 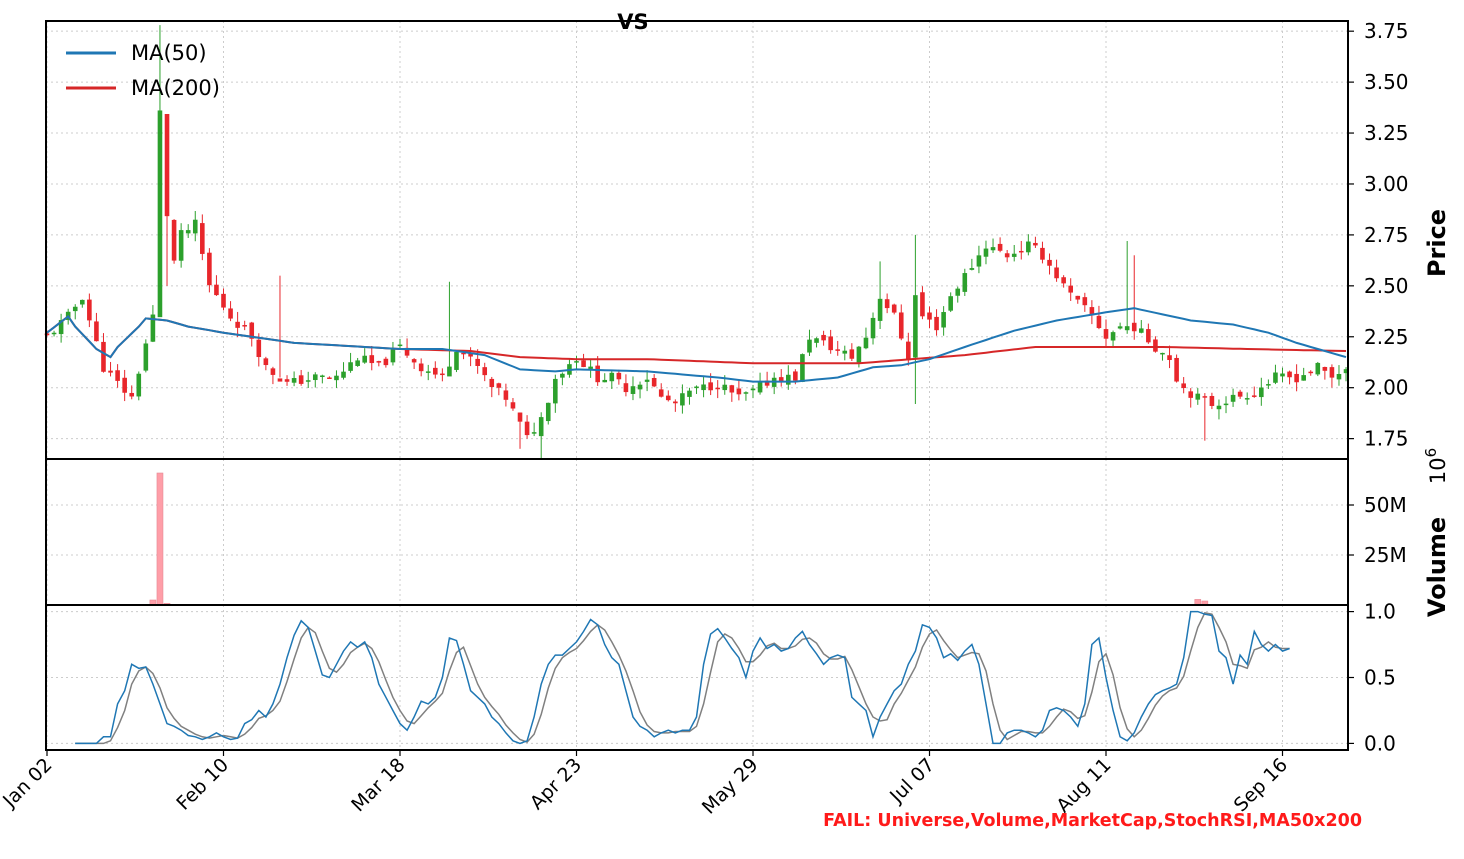 What do you see at coordinates (1380, 678) in the screenshot?
I see `y-tick-label: 0.5` at bounding box center [1380, 678].